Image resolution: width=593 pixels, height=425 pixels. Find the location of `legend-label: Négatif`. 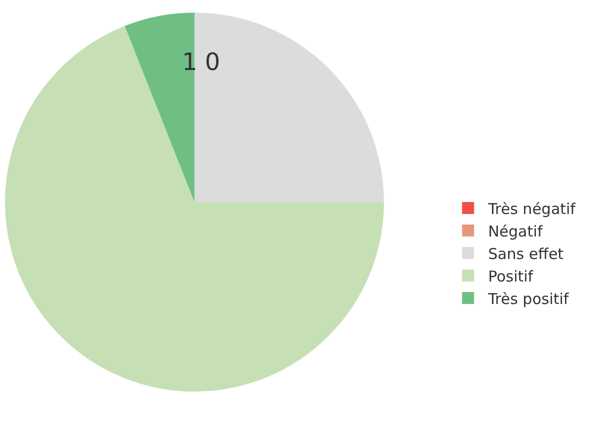

legend-label: Négatif is located at coordinates (516, 231).